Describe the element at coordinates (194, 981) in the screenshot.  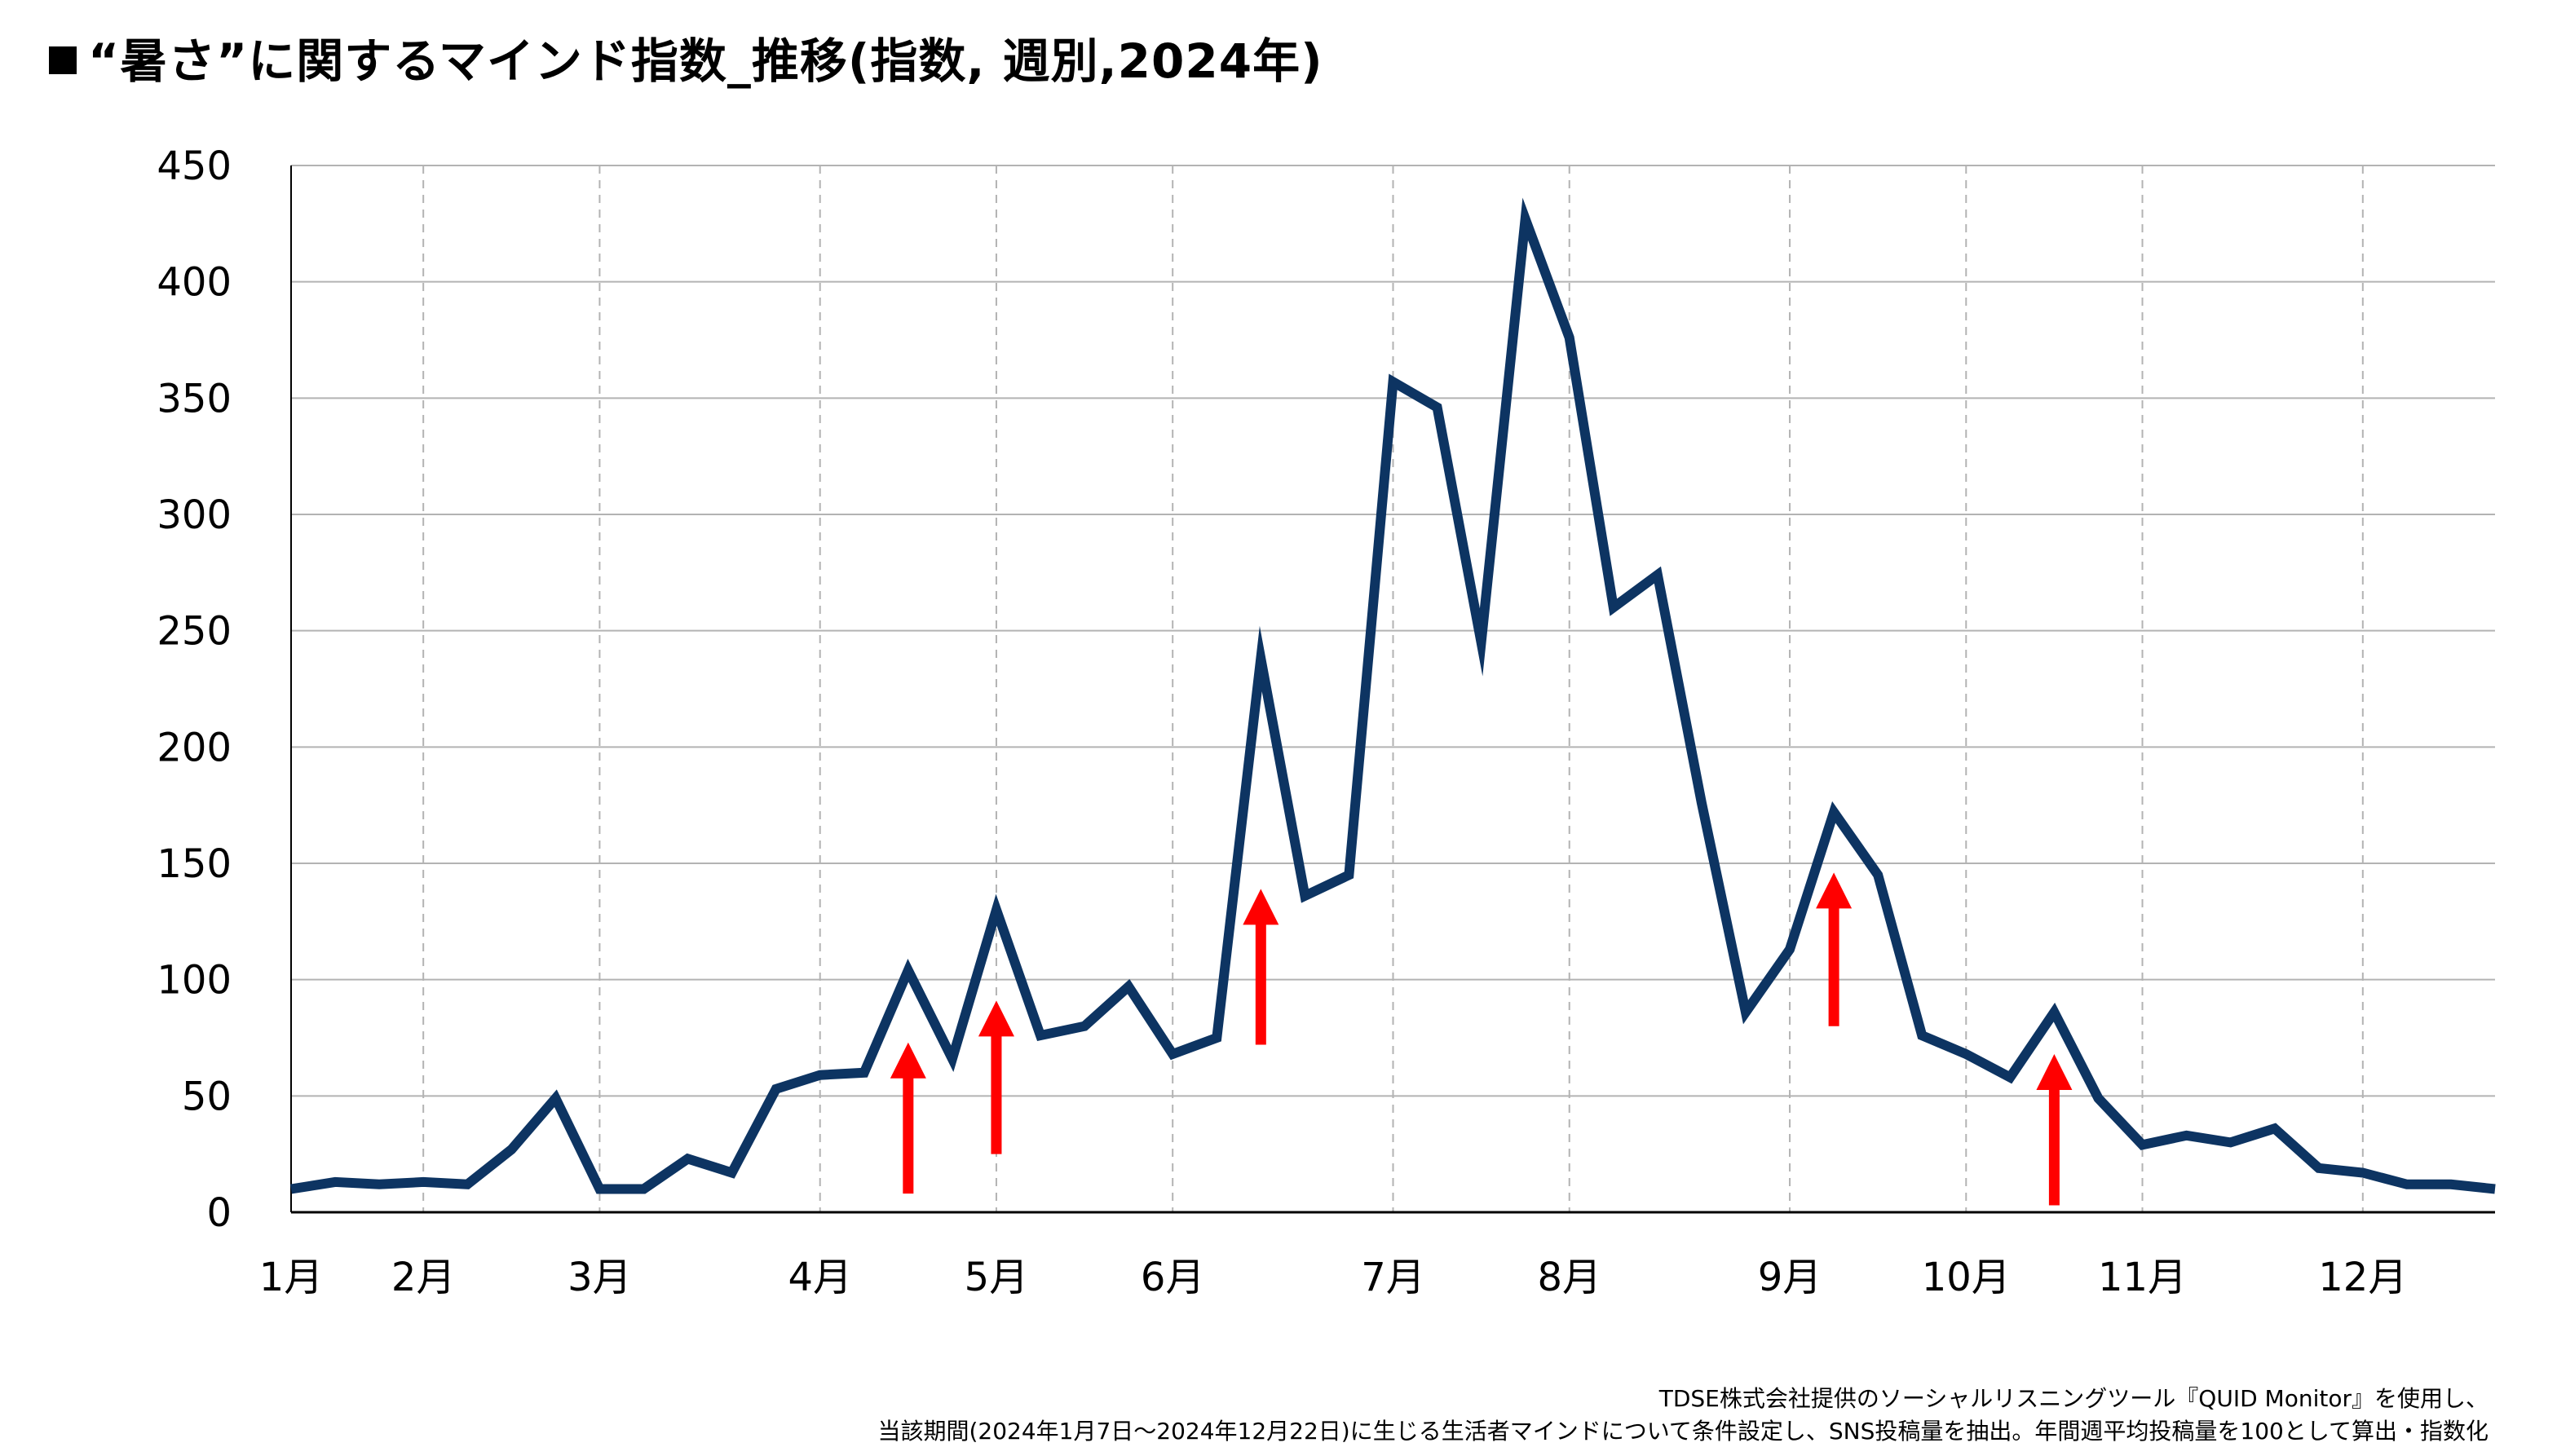
I see `y-tick-label: 100` at that location.